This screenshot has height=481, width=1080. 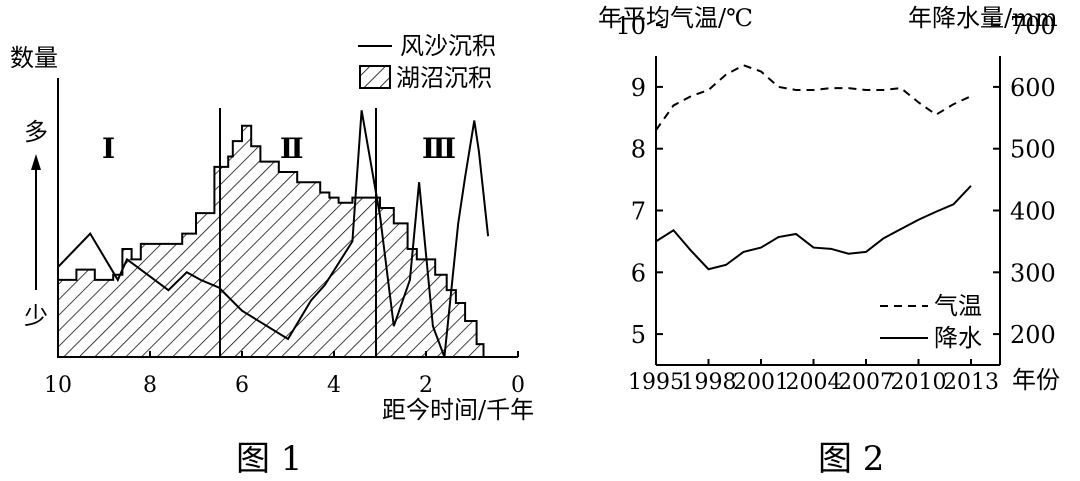 What do you see at coordinates (1033, 88) in the screenshot?
I see `fig2-right-tick-label: 600` at bounding box center [1033, 88].